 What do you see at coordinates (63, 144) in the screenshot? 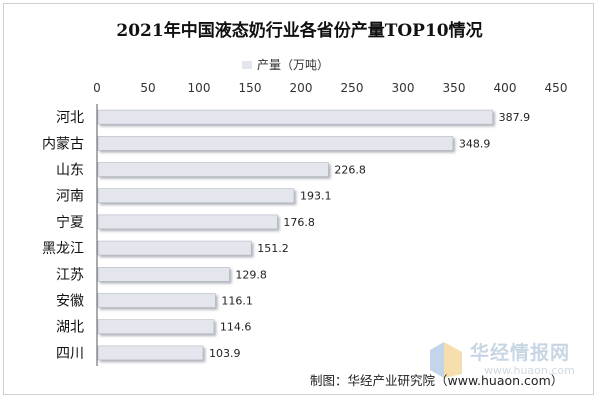
I see `category-label: 内蒙古` at bounding box center [63, 144].